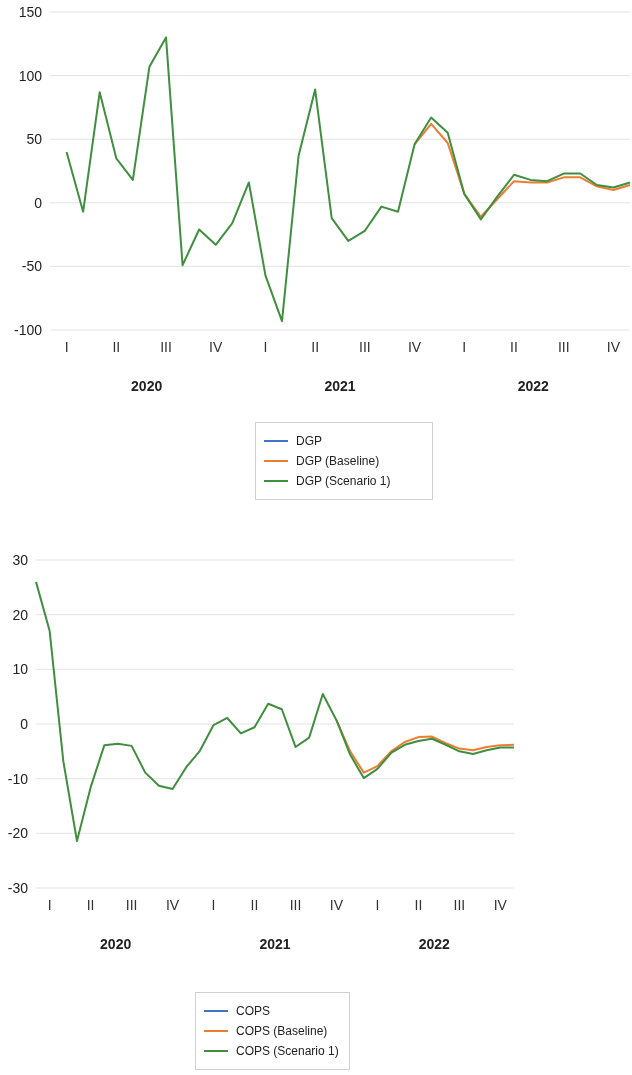 The width and height of the screenshot is (632, 1075). What do you see at coordinates (20, 669) in the screenshot?
I see `y-tick-label: 10` at bounding box center [20, 669].